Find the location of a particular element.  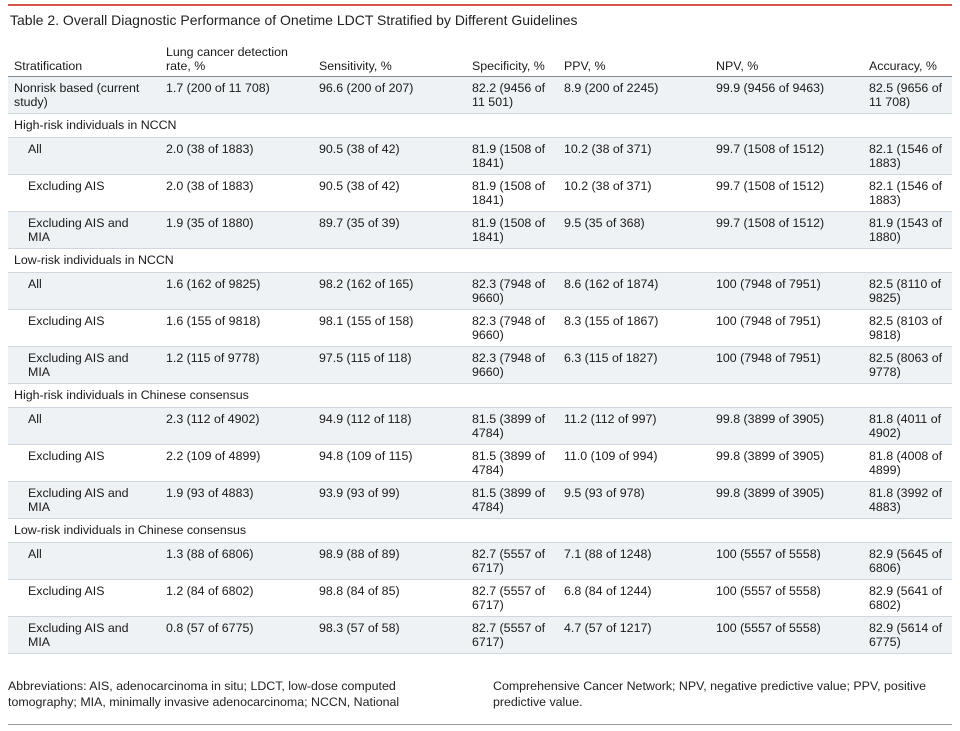

table-cell: 82.5 (9656 of 11 708) is located at coordinates (907, 95).